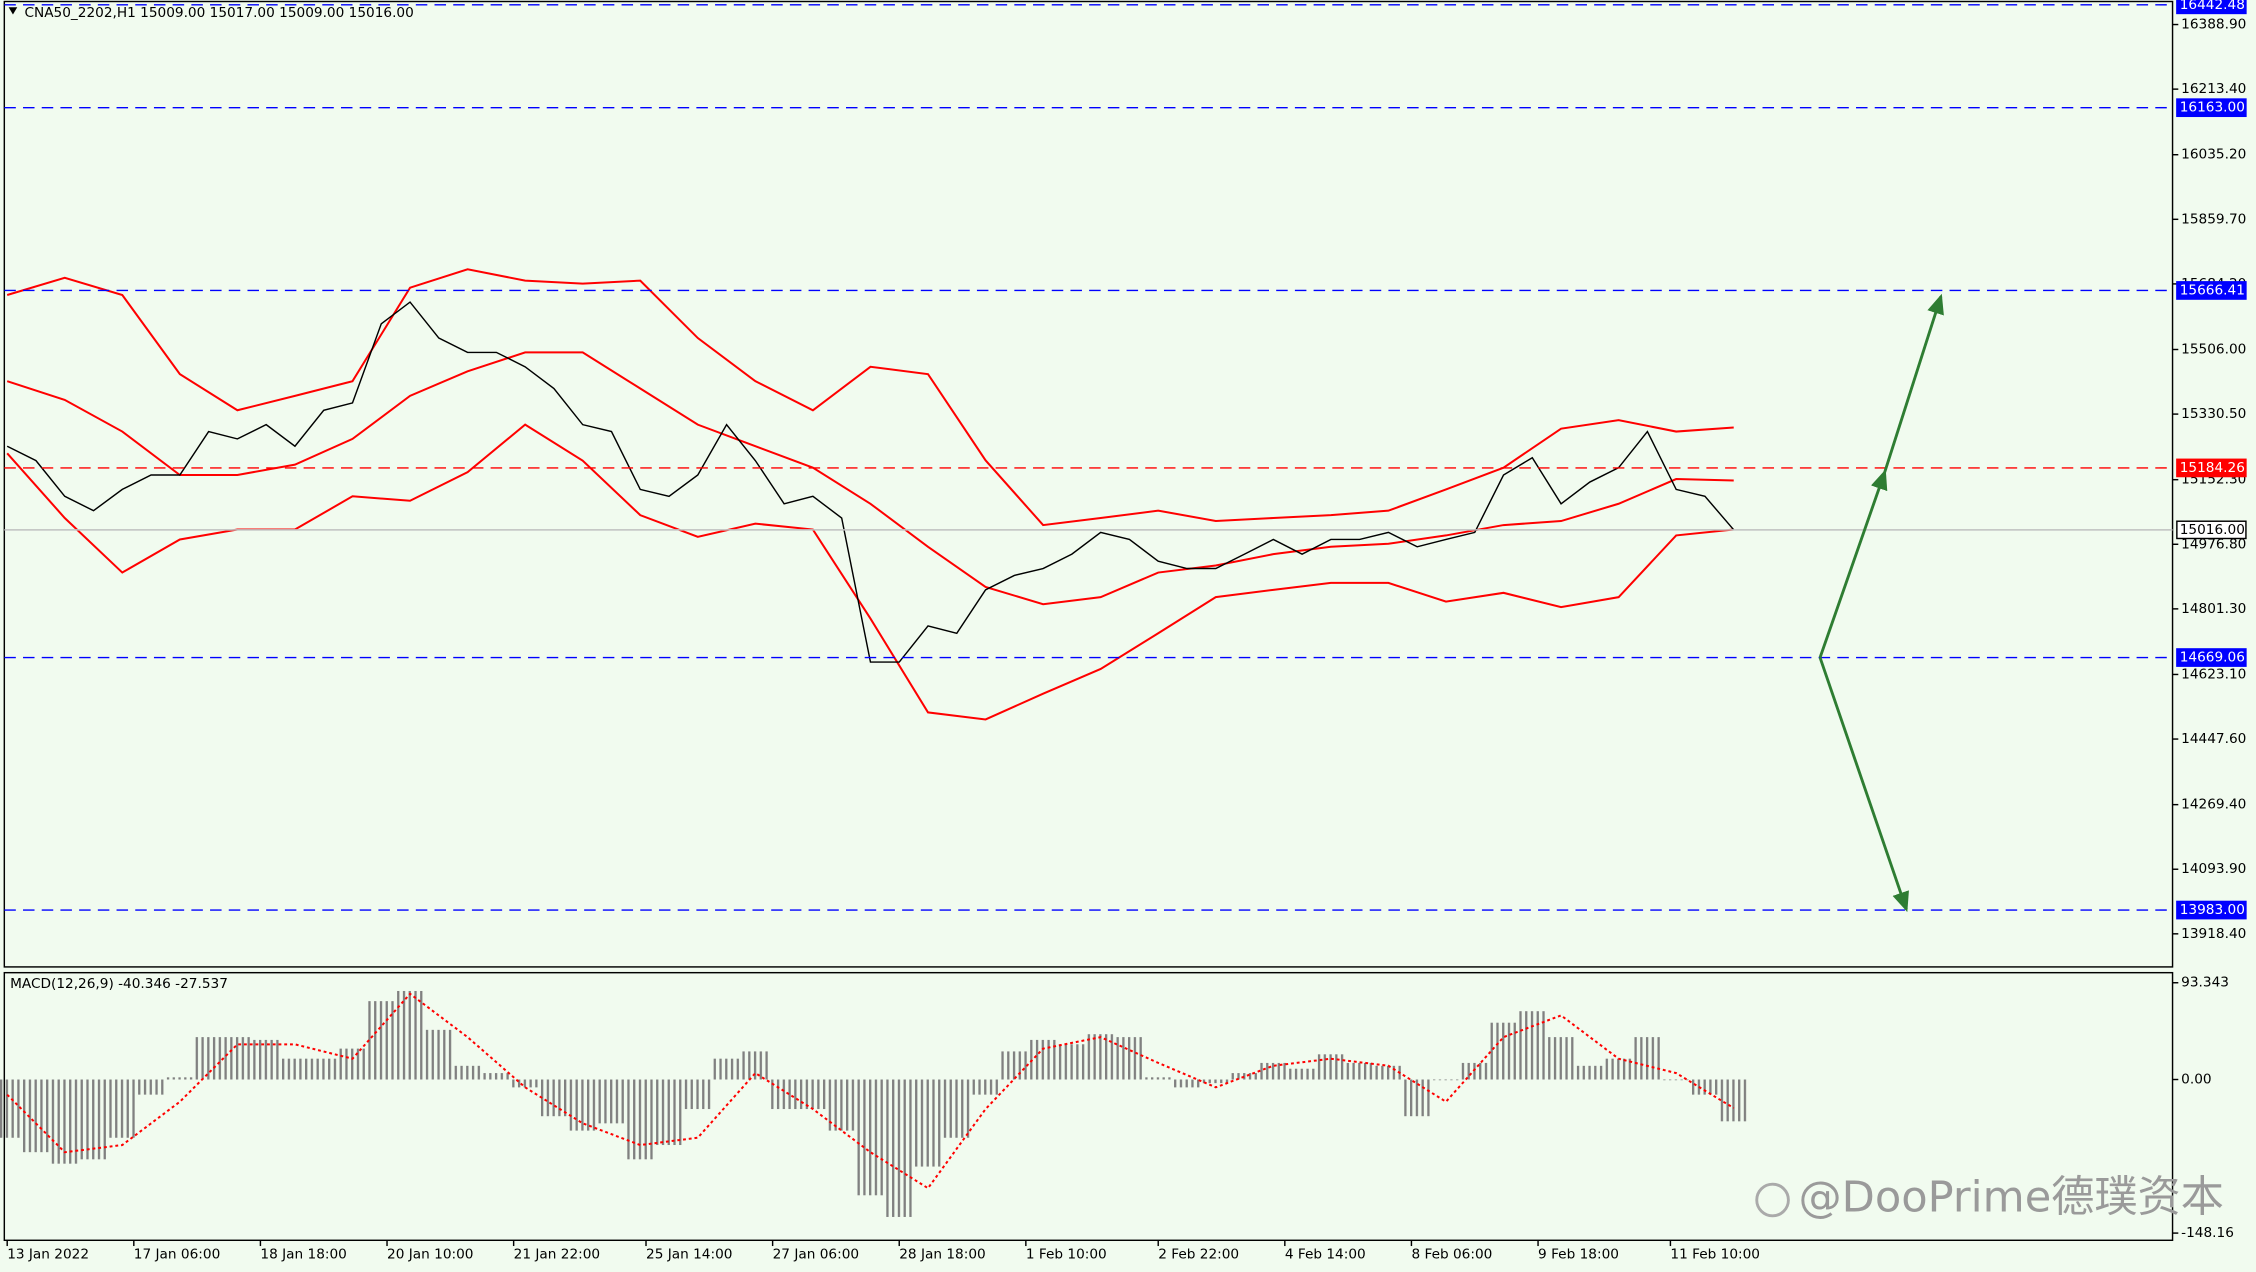 This screenshot has height=1272, width=2256. Describe the element at coordinates (1578, 1255) in the screenshot. I see `x-tick-label: 9 Feb 18:00` at that location.